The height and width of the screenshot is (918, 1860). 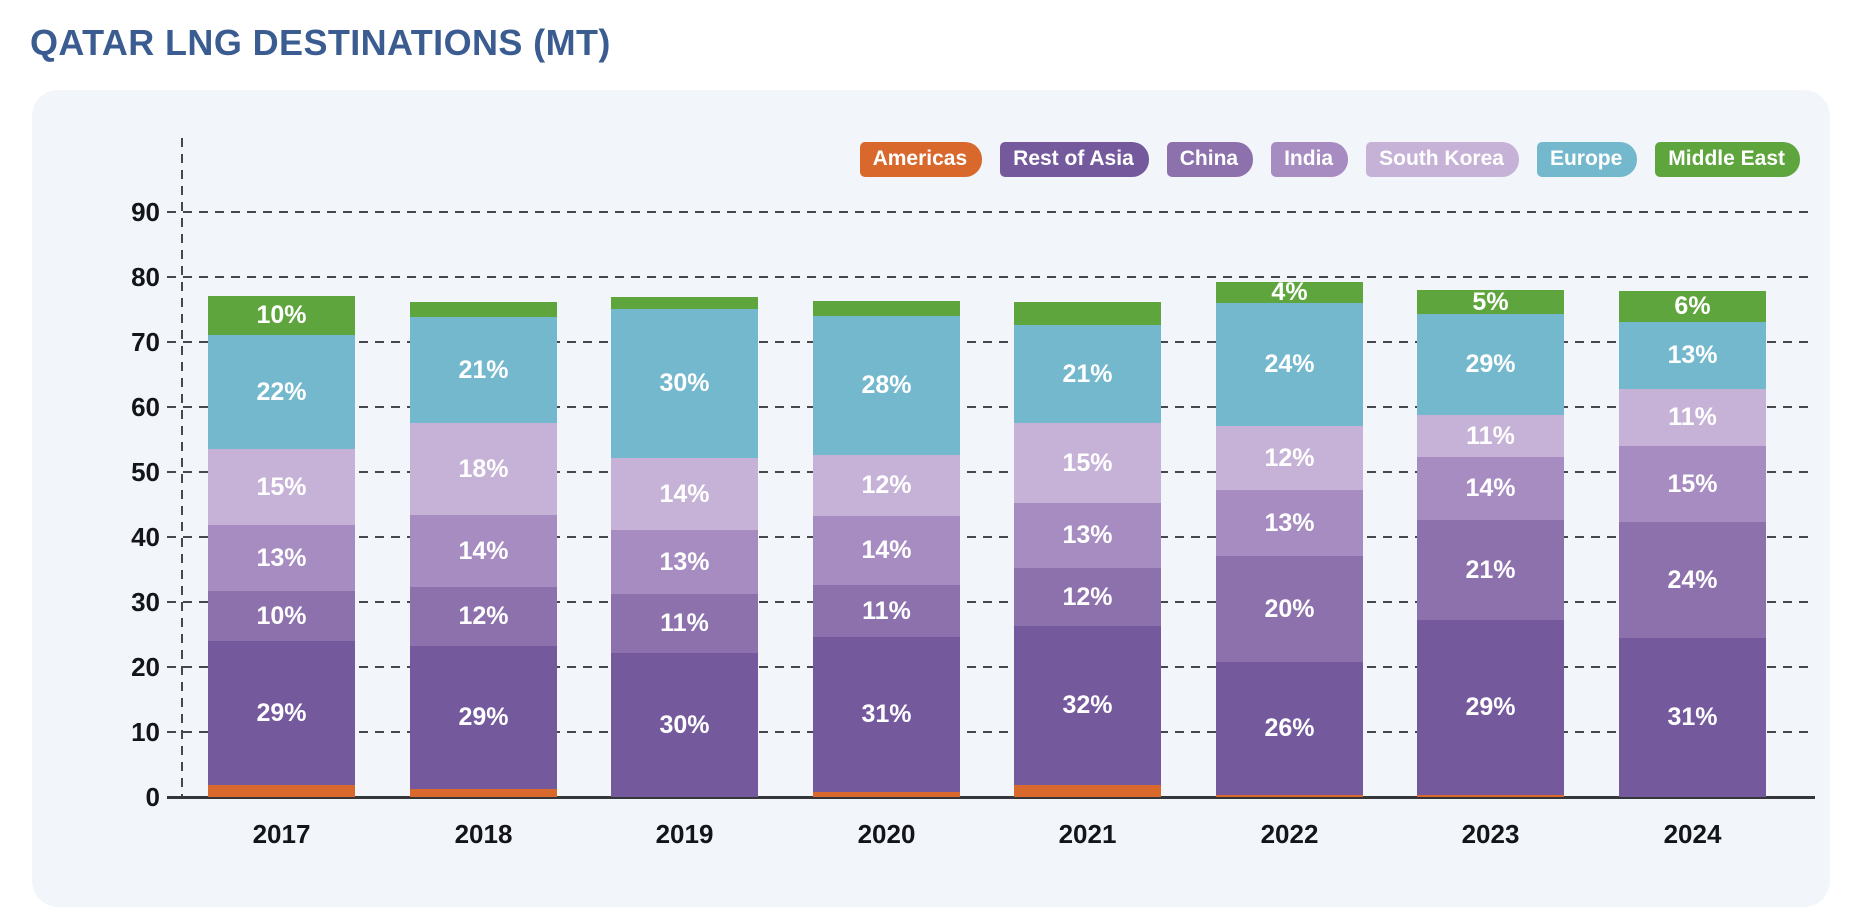 I want to click on segment-americas-2022, so click(x=1289, y=796).